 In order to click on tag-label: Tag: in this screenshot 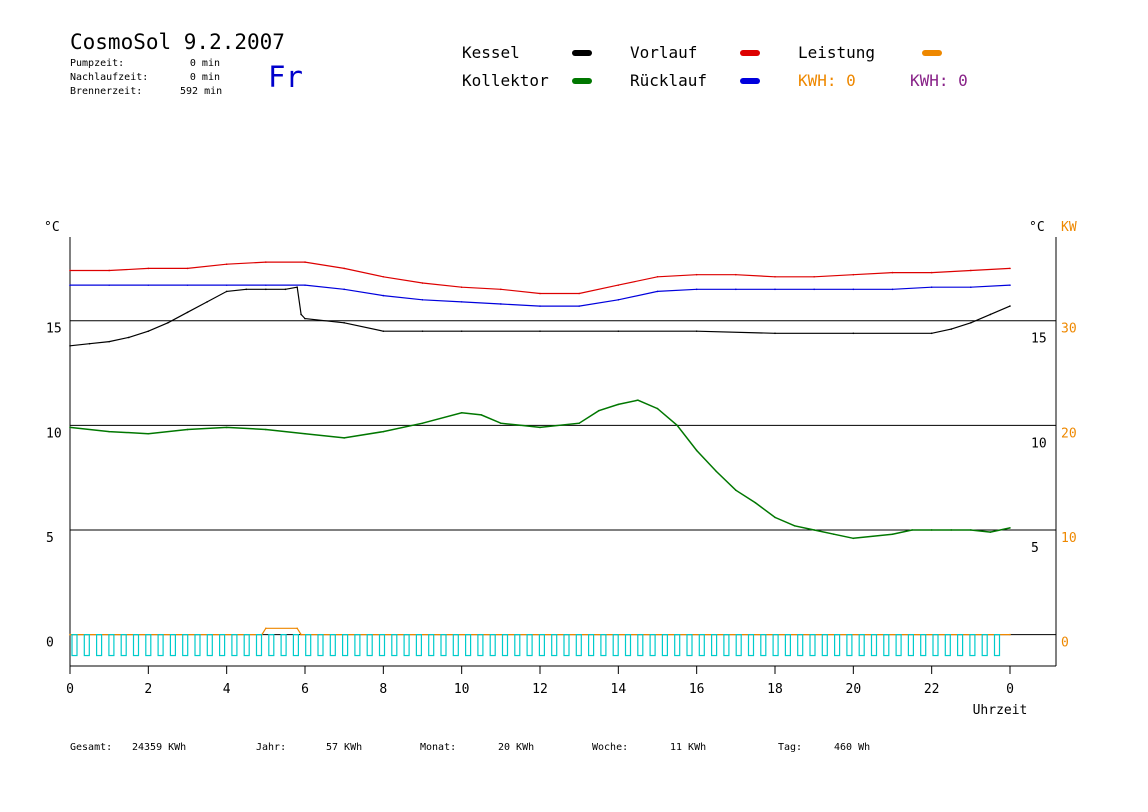, I will do `click(790, 747)`.